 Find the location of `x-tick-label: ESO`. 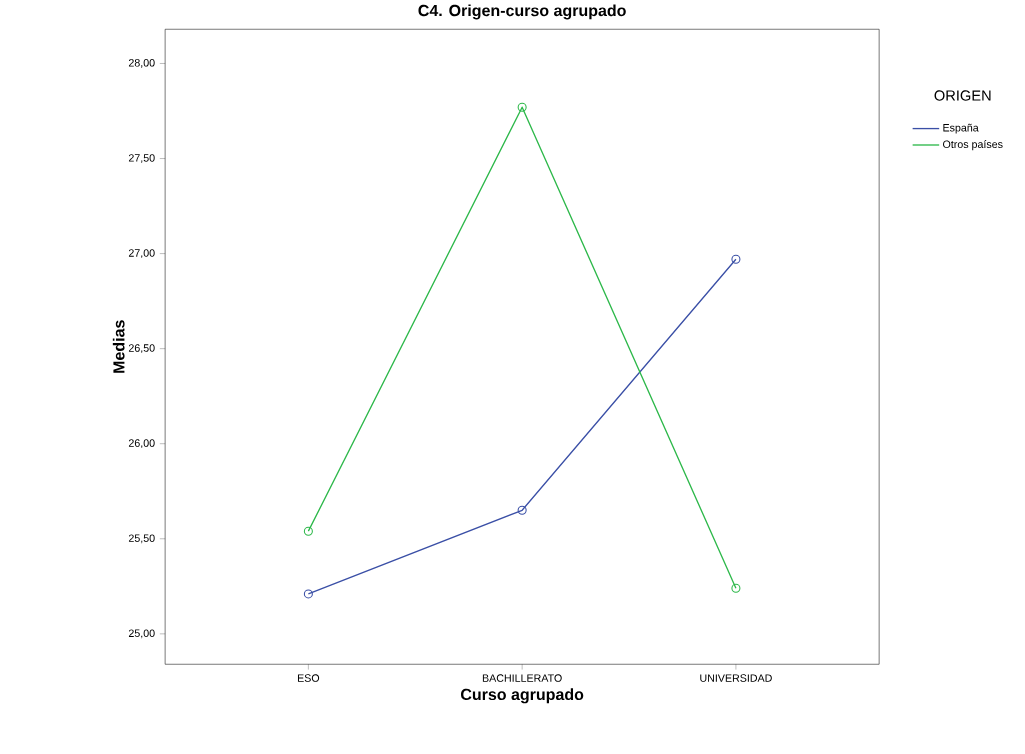

x-tick-label: ESO is located at coordinates (308, 678).